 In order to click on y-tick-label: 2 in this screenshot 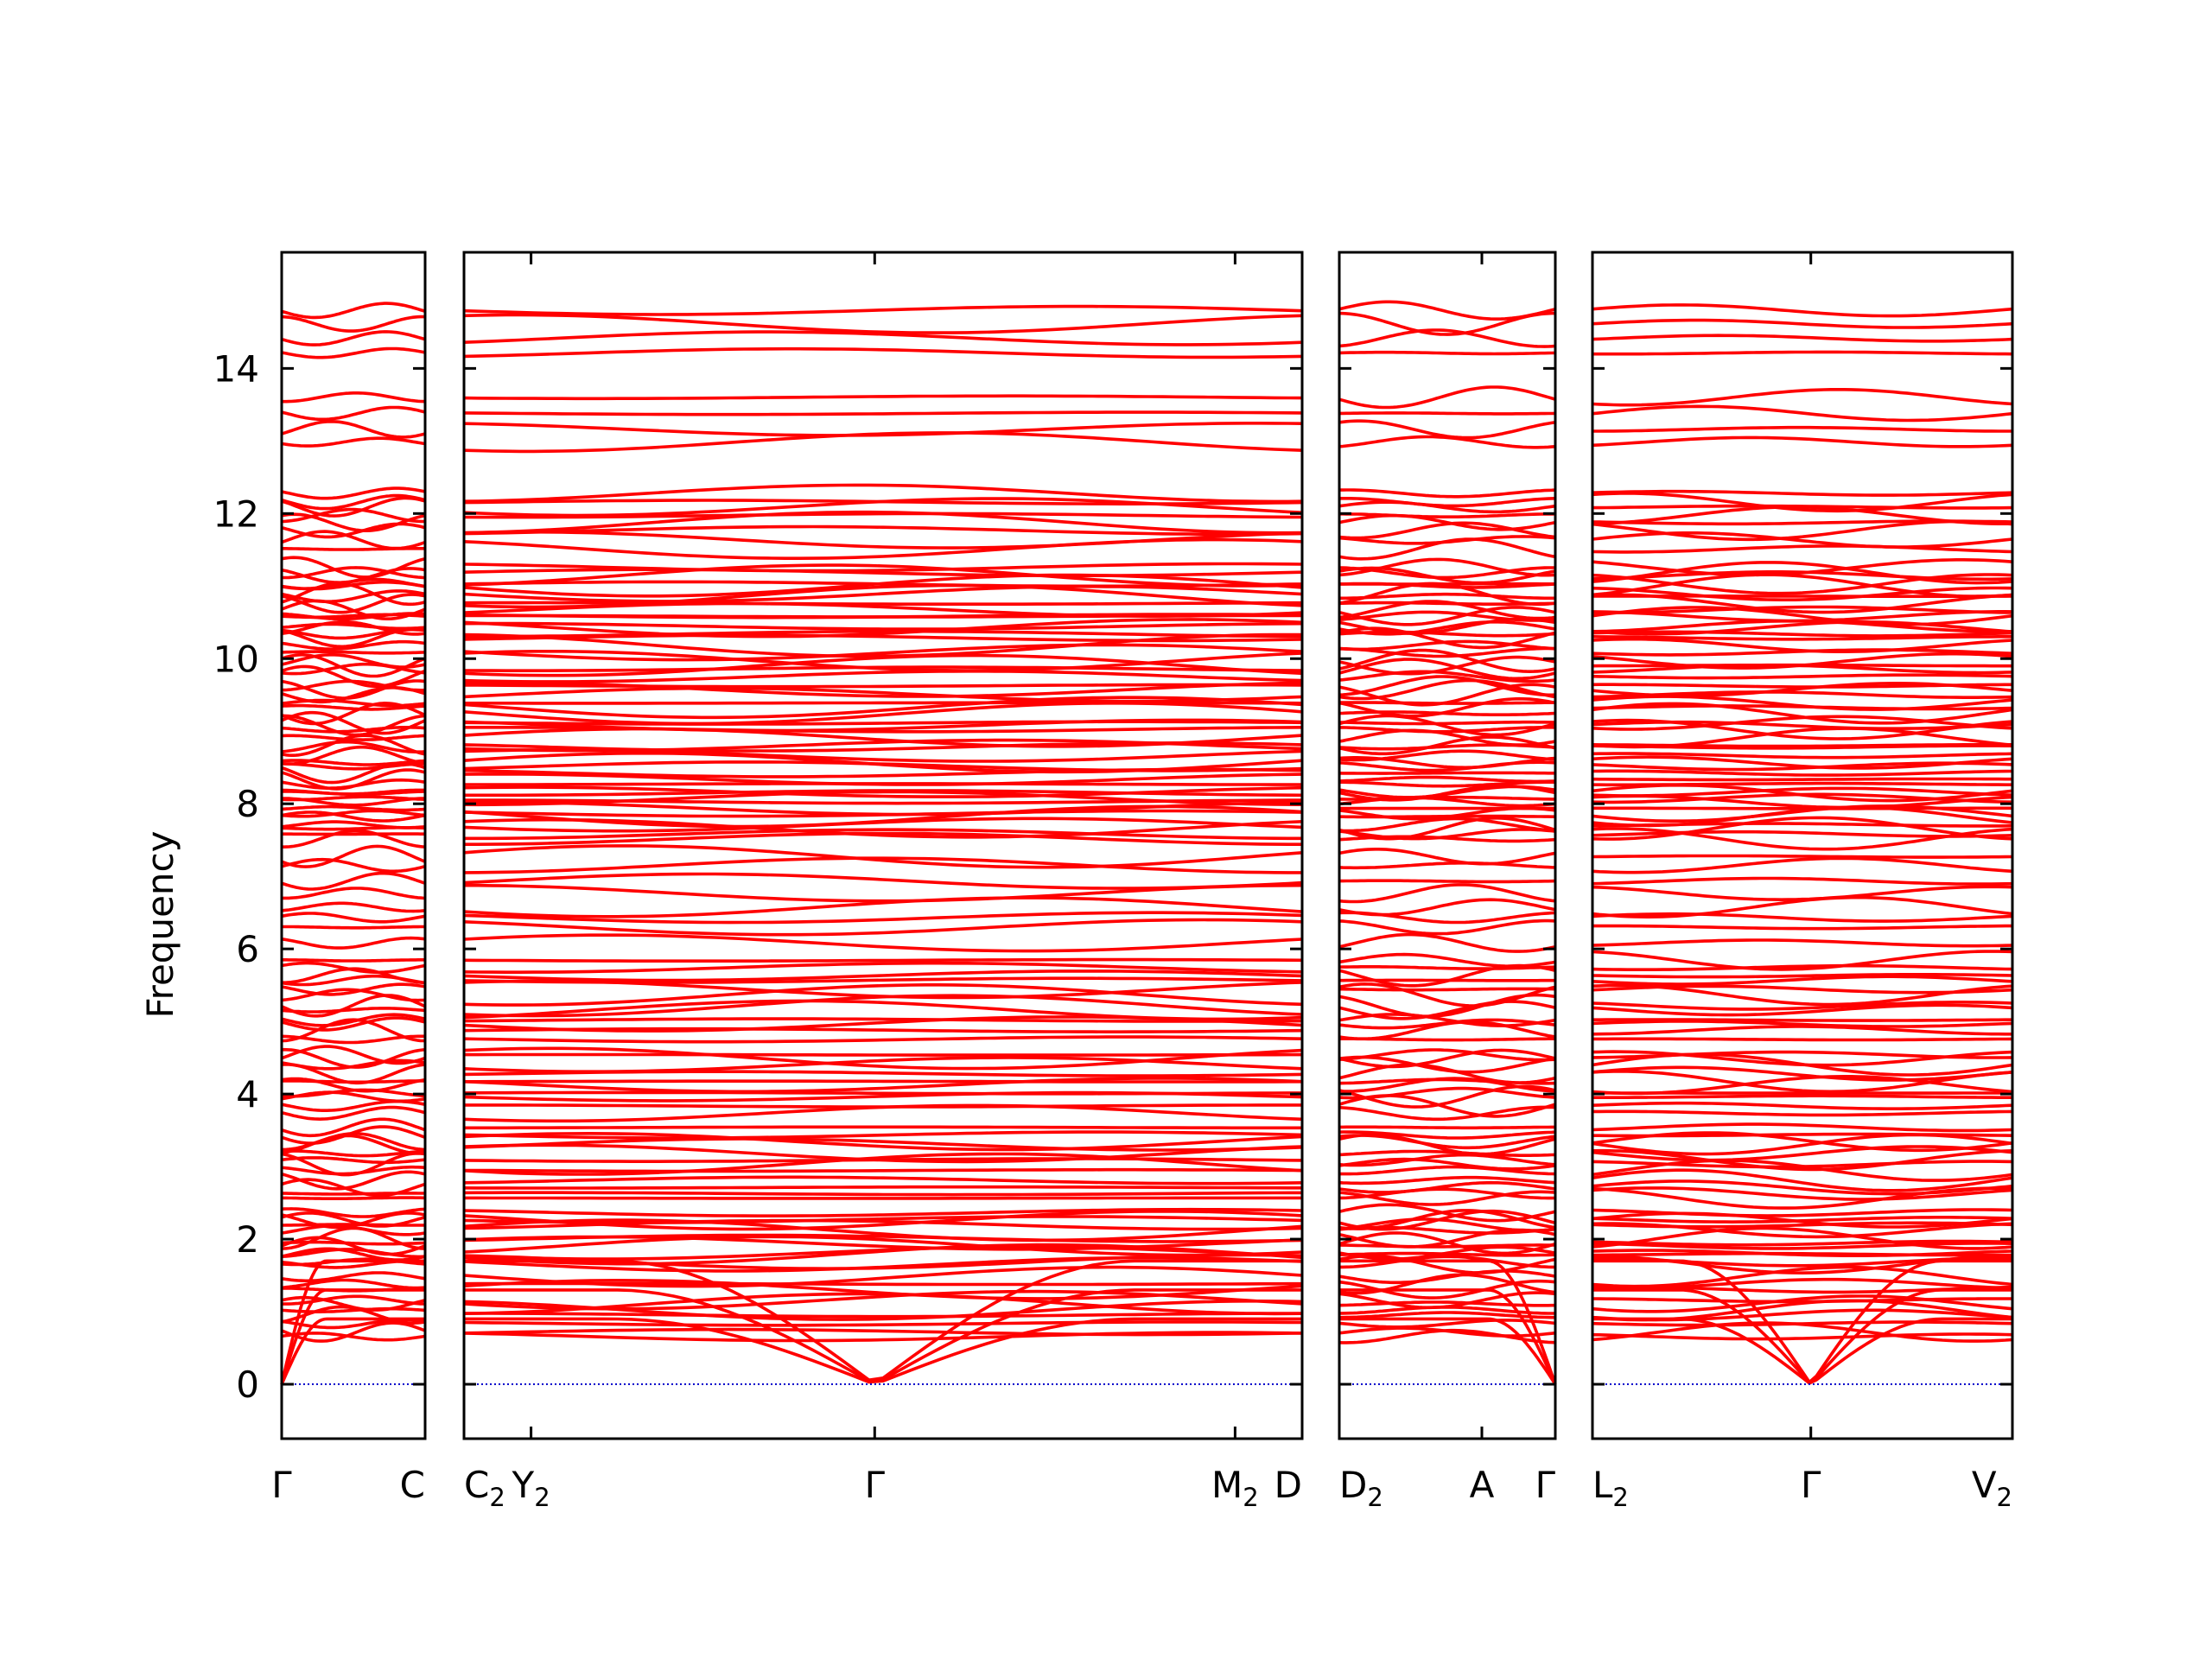, I will do `click(247, 1239)`.